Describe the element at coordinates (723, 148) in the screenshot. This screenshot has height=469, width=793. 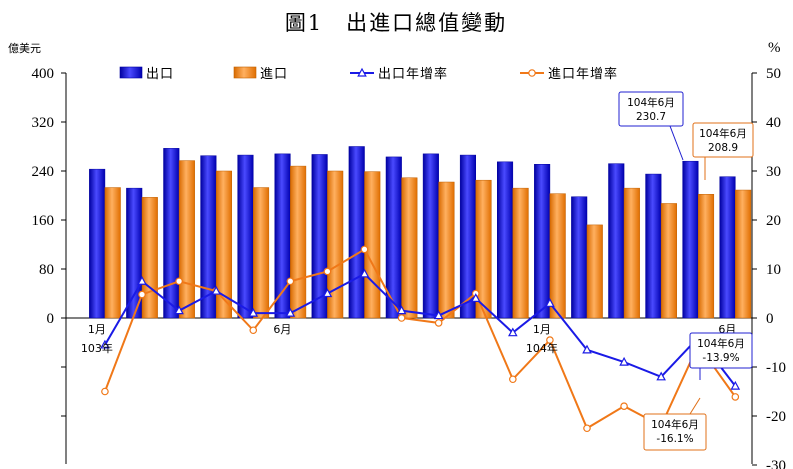
I see `callout-value: 208.9` at that location.